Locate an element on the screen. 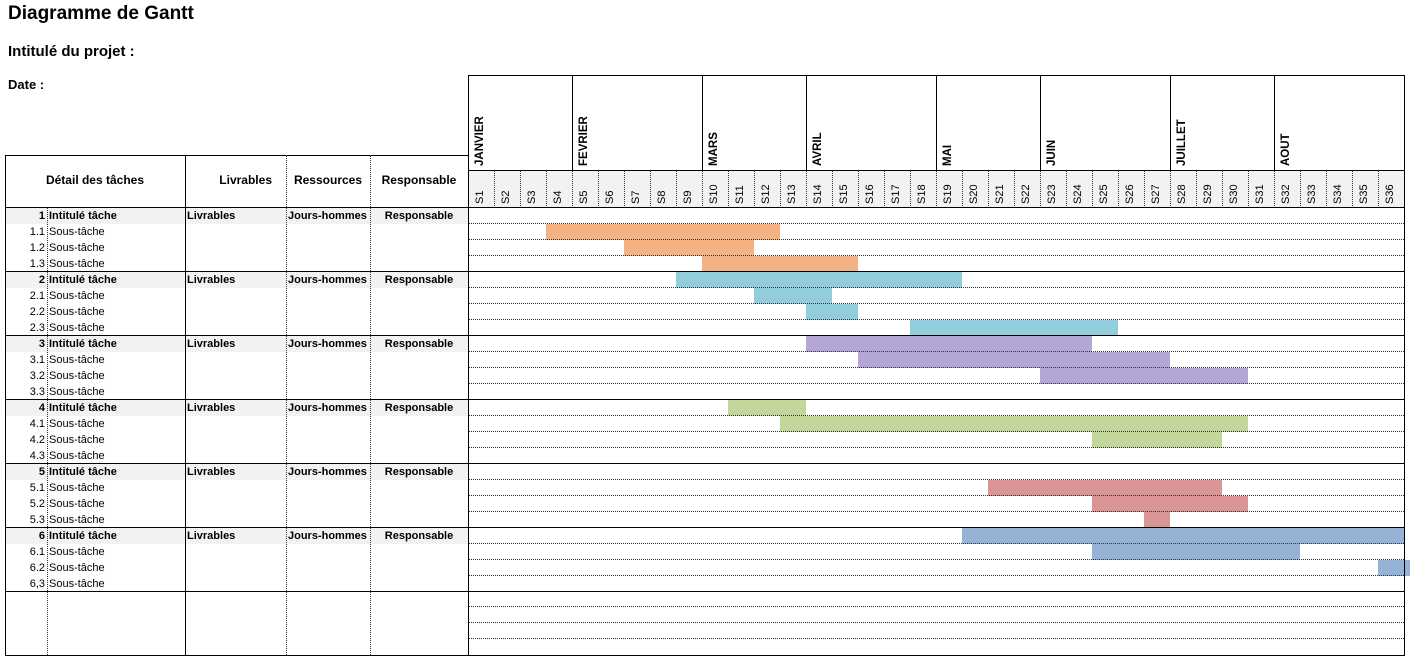 The height and width of the screenshot is (661, 1410). week-label: S13 is located at coordinates (792, 194).